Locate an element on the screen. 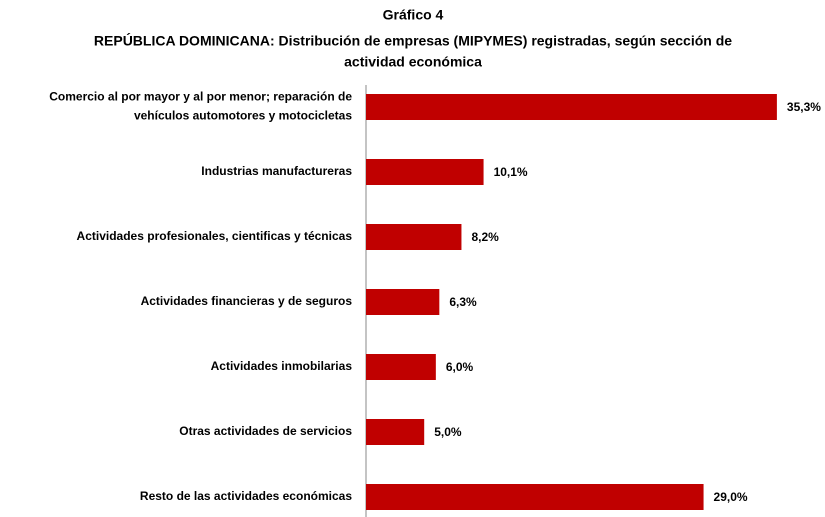 This screenshot has width=825, height=517. category-label: Resto de las actividades económicas is located at coordinates (246, 496).